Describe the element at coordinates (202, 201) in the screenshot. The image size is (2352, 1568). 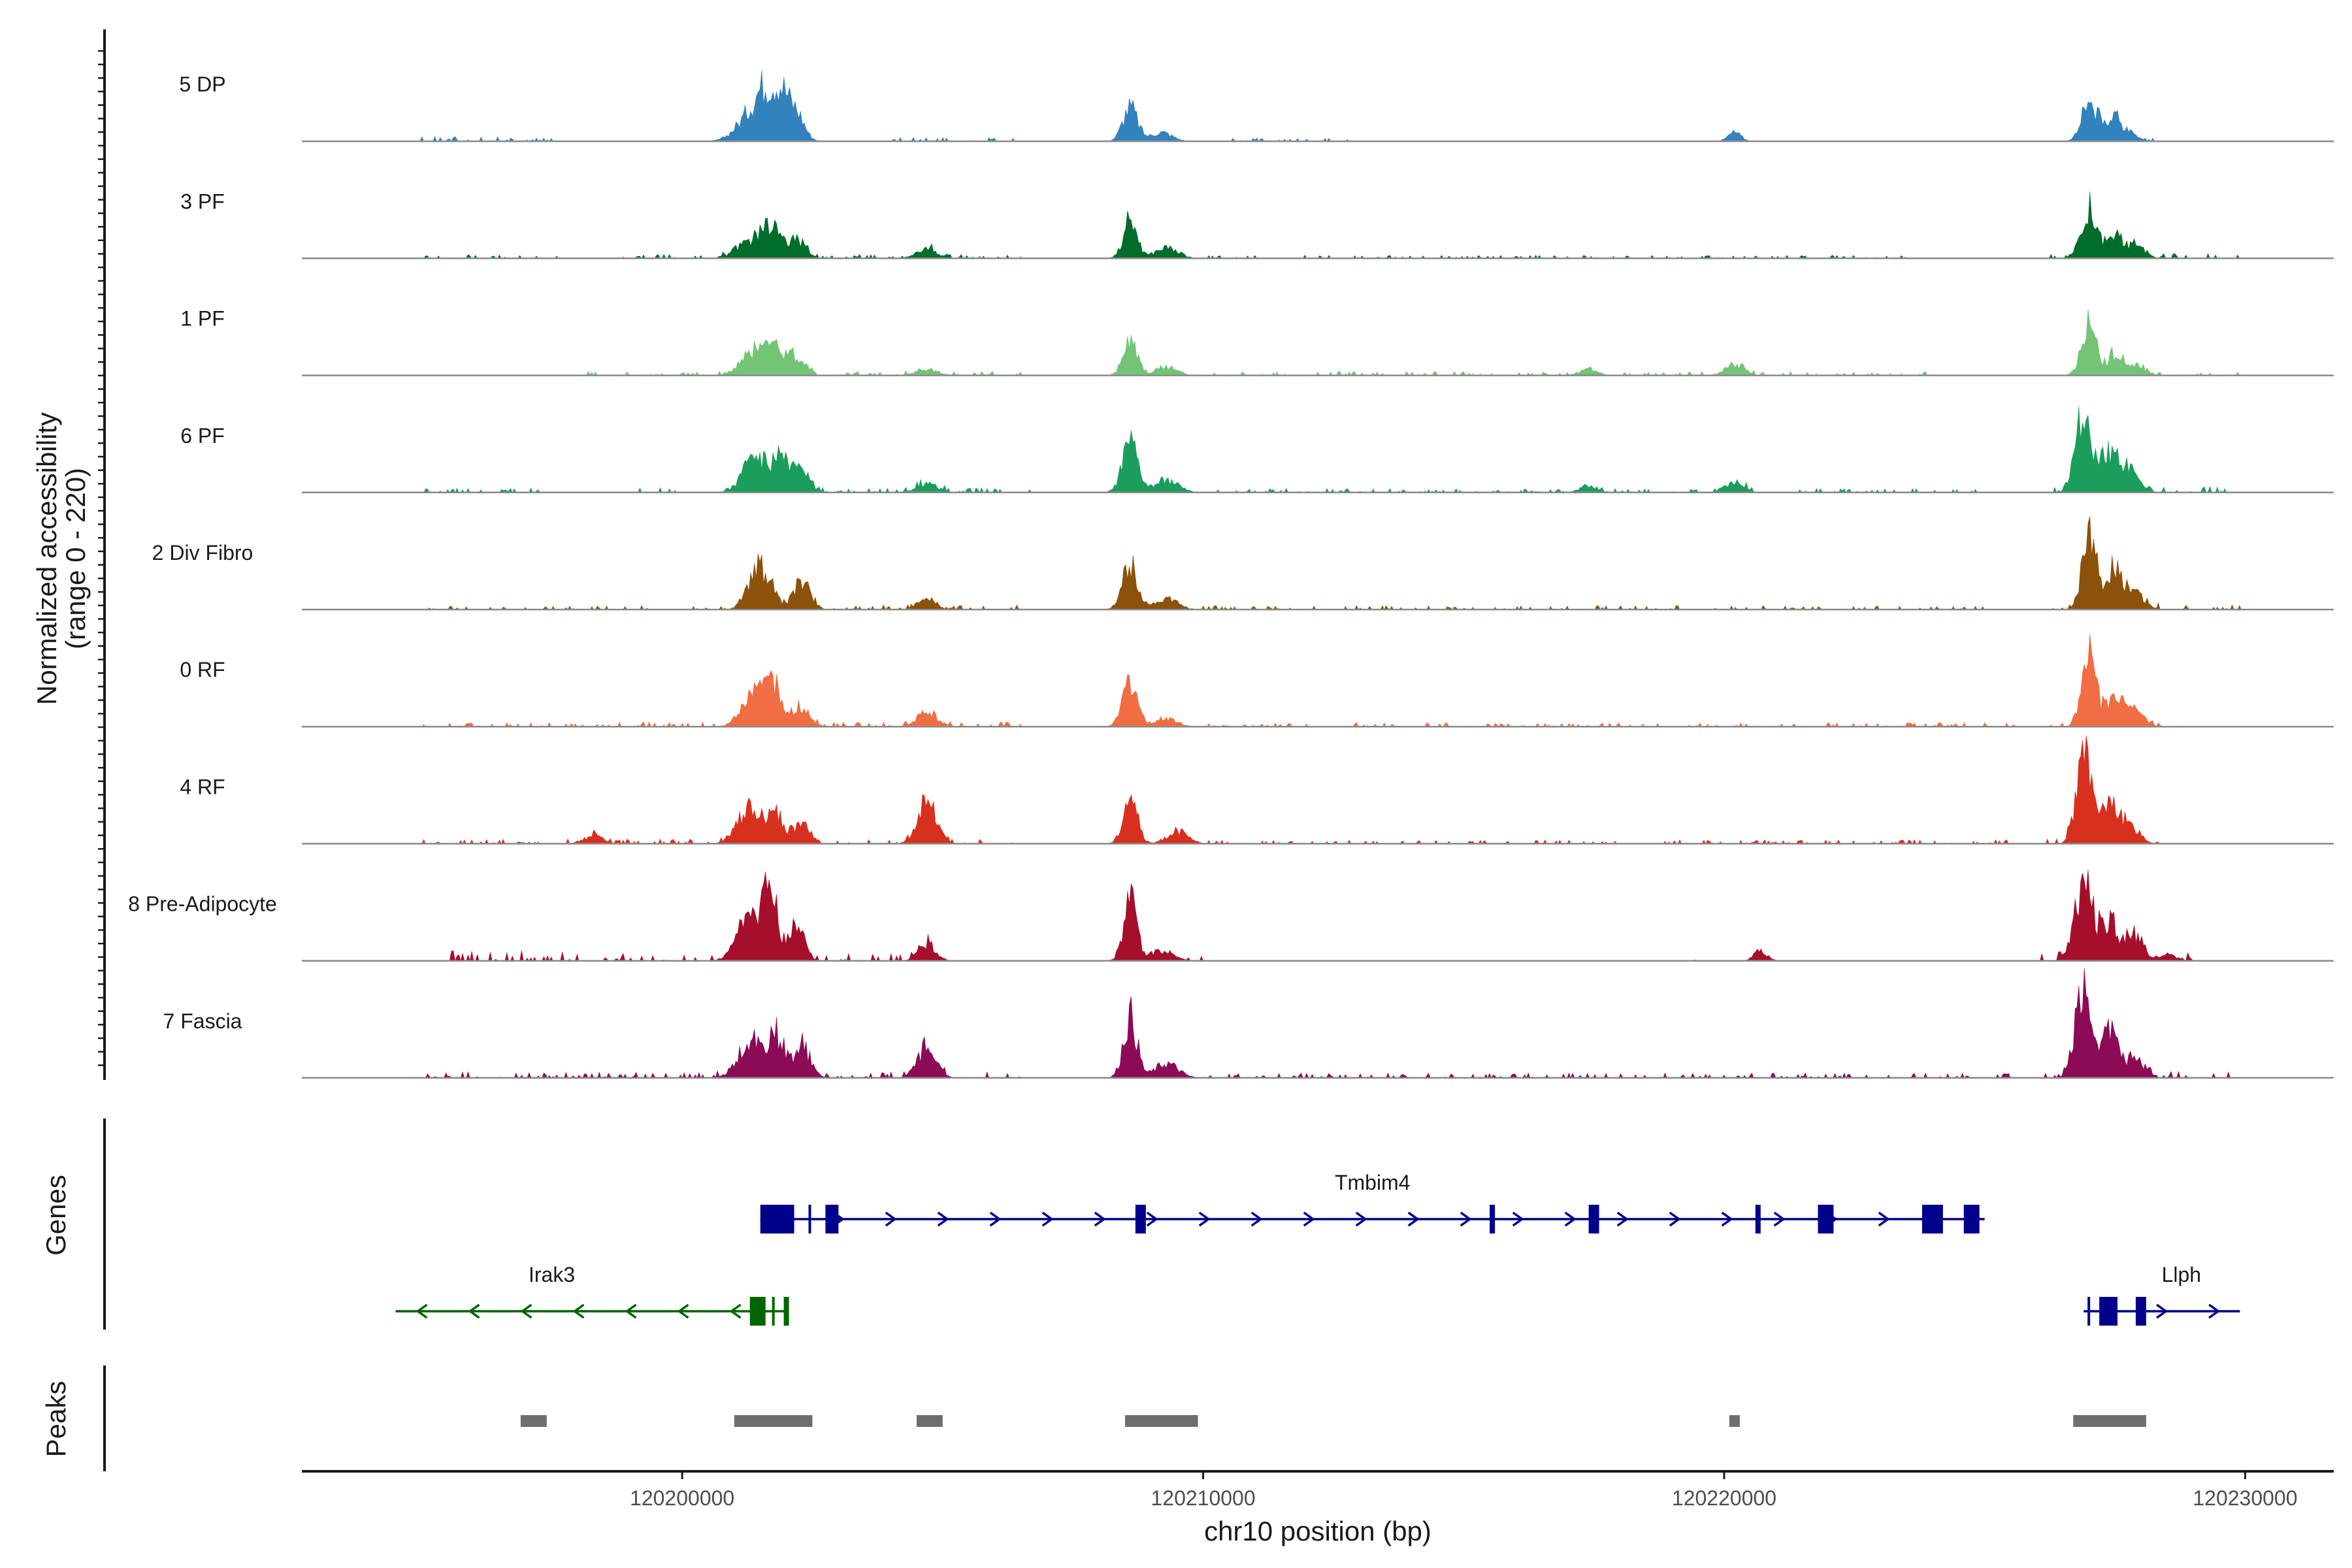
I see `track-label: 3 PF` at that location.